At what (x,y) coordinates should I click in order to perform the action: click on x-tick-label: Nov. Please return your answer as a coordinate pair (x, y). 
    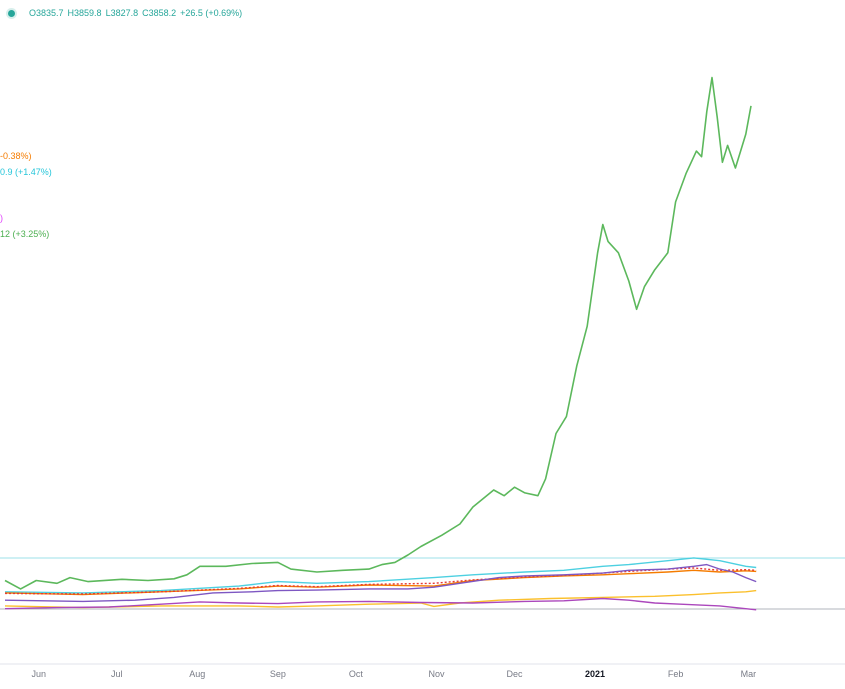
    Looking at the image, I should click on (436, 674).